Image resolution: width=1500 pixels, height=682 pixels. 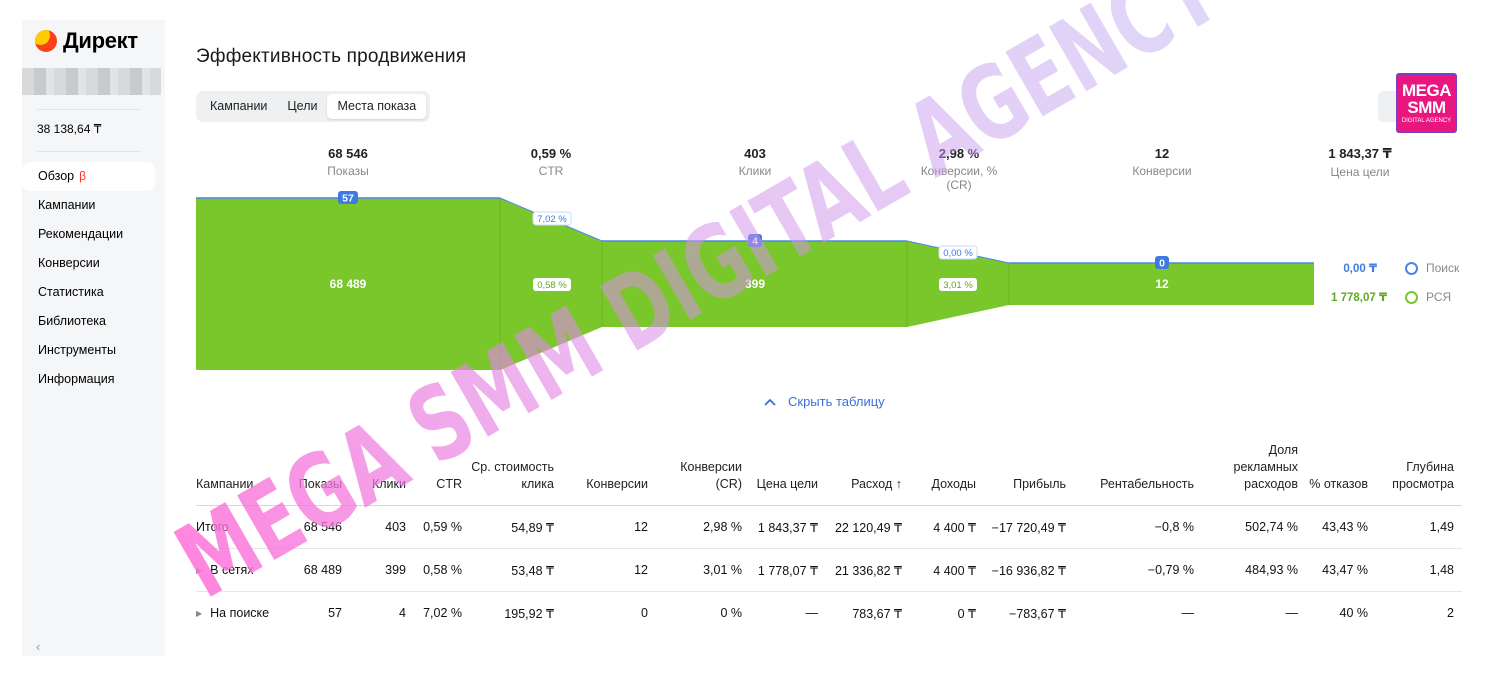 I want to click on metric-ctr: 0,59 % CTR, so click(x=551, y=162).